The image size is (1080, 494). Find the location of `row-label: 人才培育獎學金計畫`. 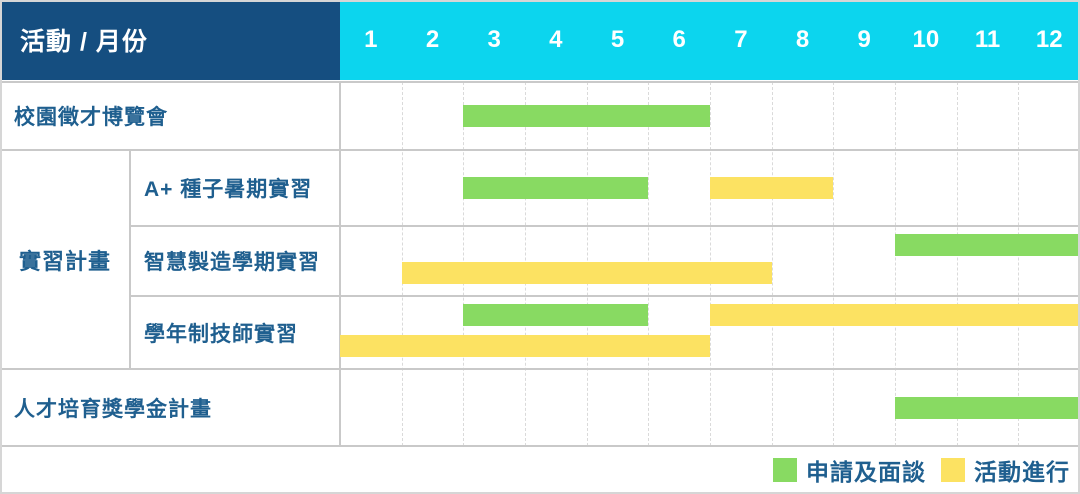

row-label: 人才培育獎學金計畫 is located at coordinates (113, 409).